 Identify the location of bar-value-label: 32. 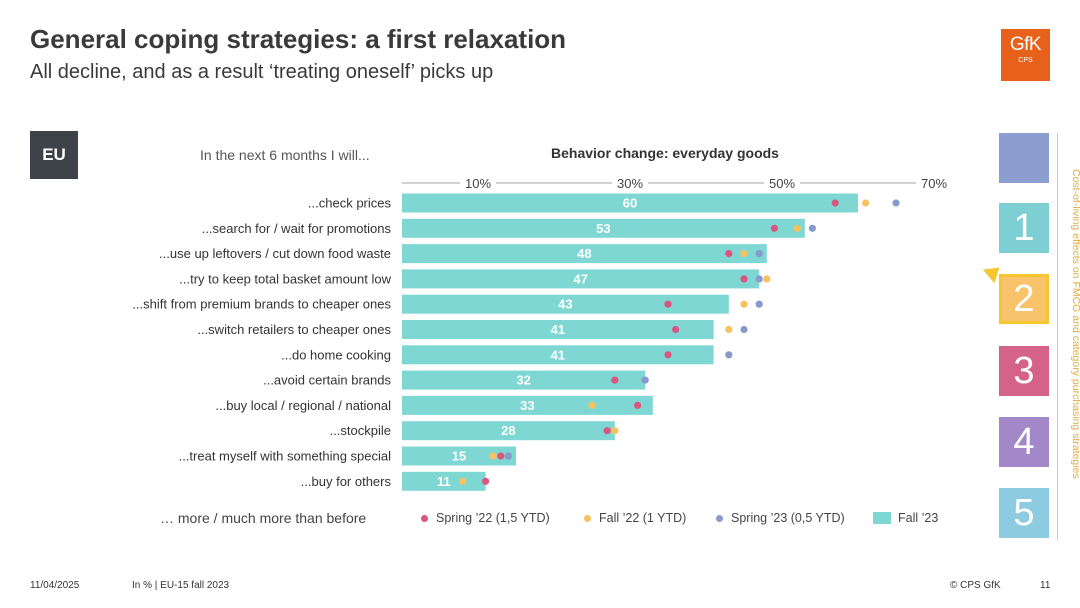
(523, 380).